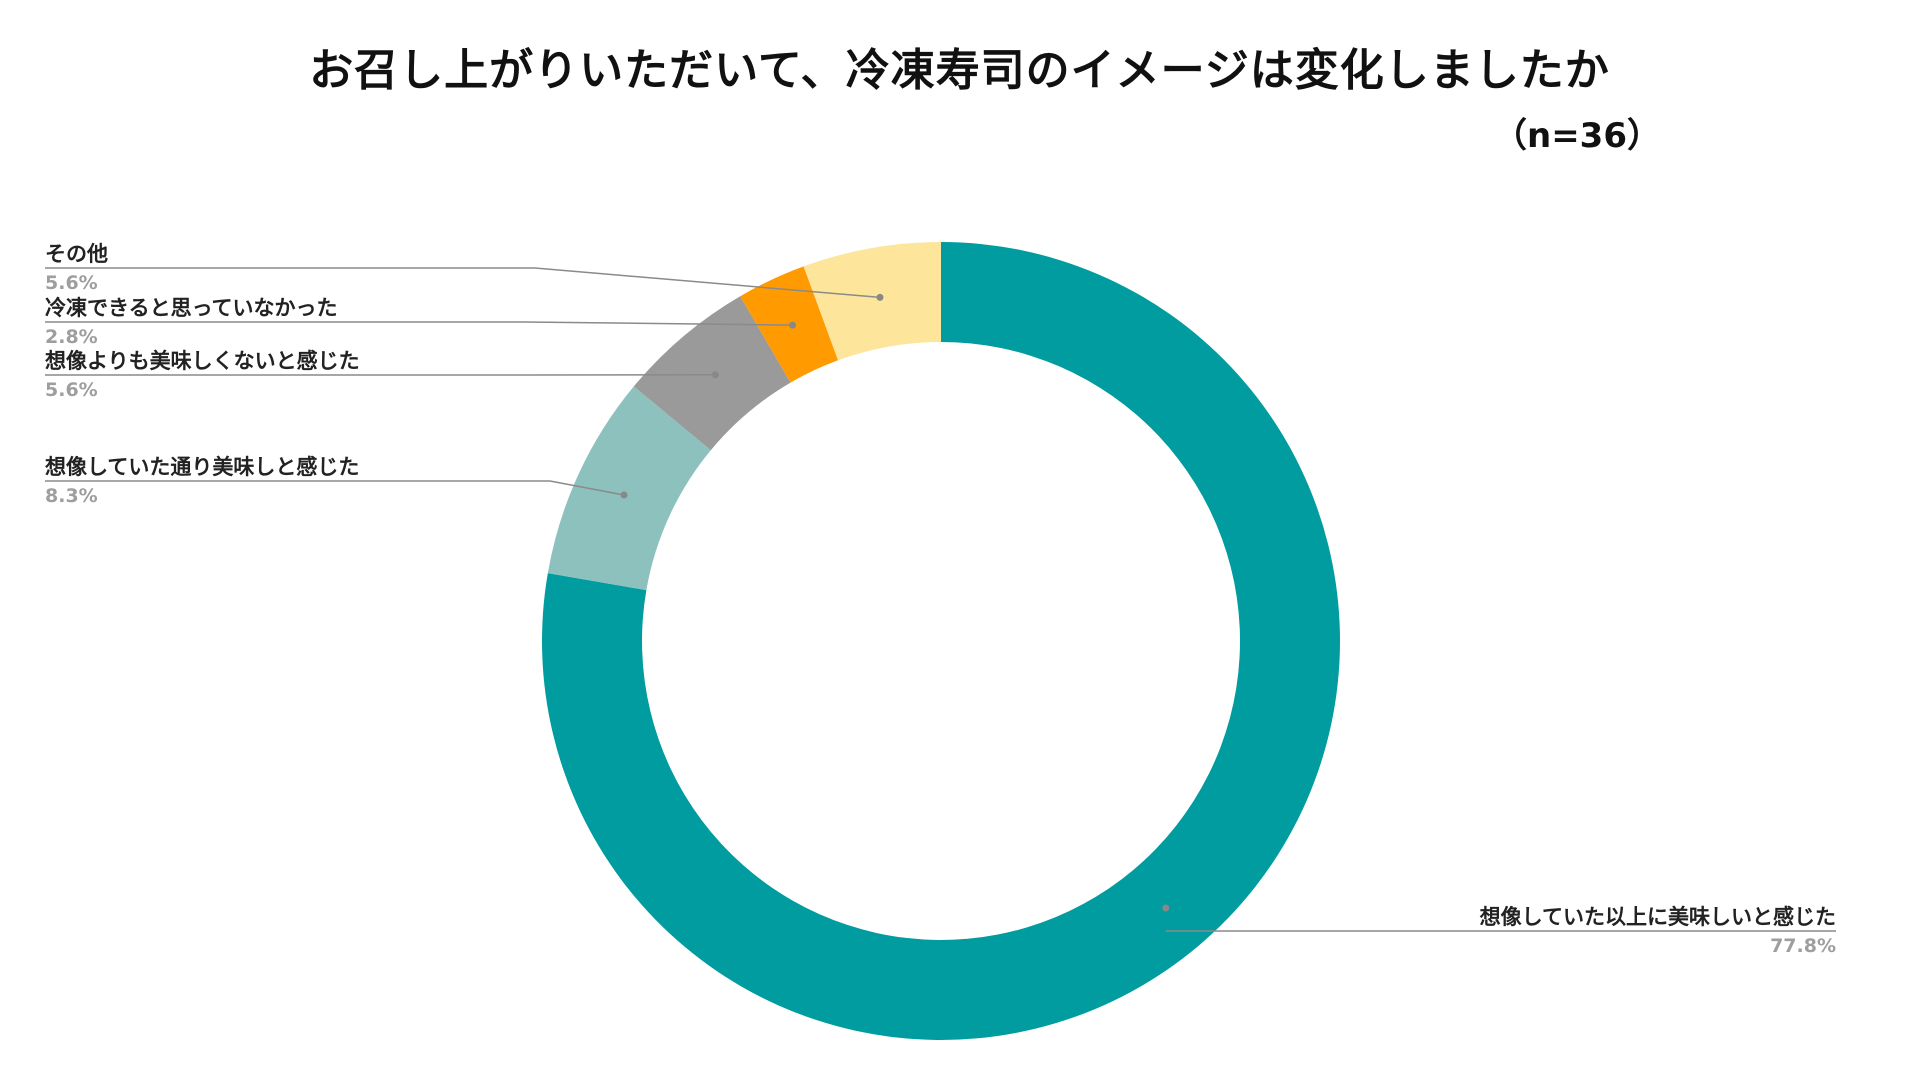 The image size is (1919, 1080). What do you see at coordinates (202, 361) in the screenshot?
I see `slice-label-2: 想像よりも美味しくないと感じた` at bounding box center [202, 361].